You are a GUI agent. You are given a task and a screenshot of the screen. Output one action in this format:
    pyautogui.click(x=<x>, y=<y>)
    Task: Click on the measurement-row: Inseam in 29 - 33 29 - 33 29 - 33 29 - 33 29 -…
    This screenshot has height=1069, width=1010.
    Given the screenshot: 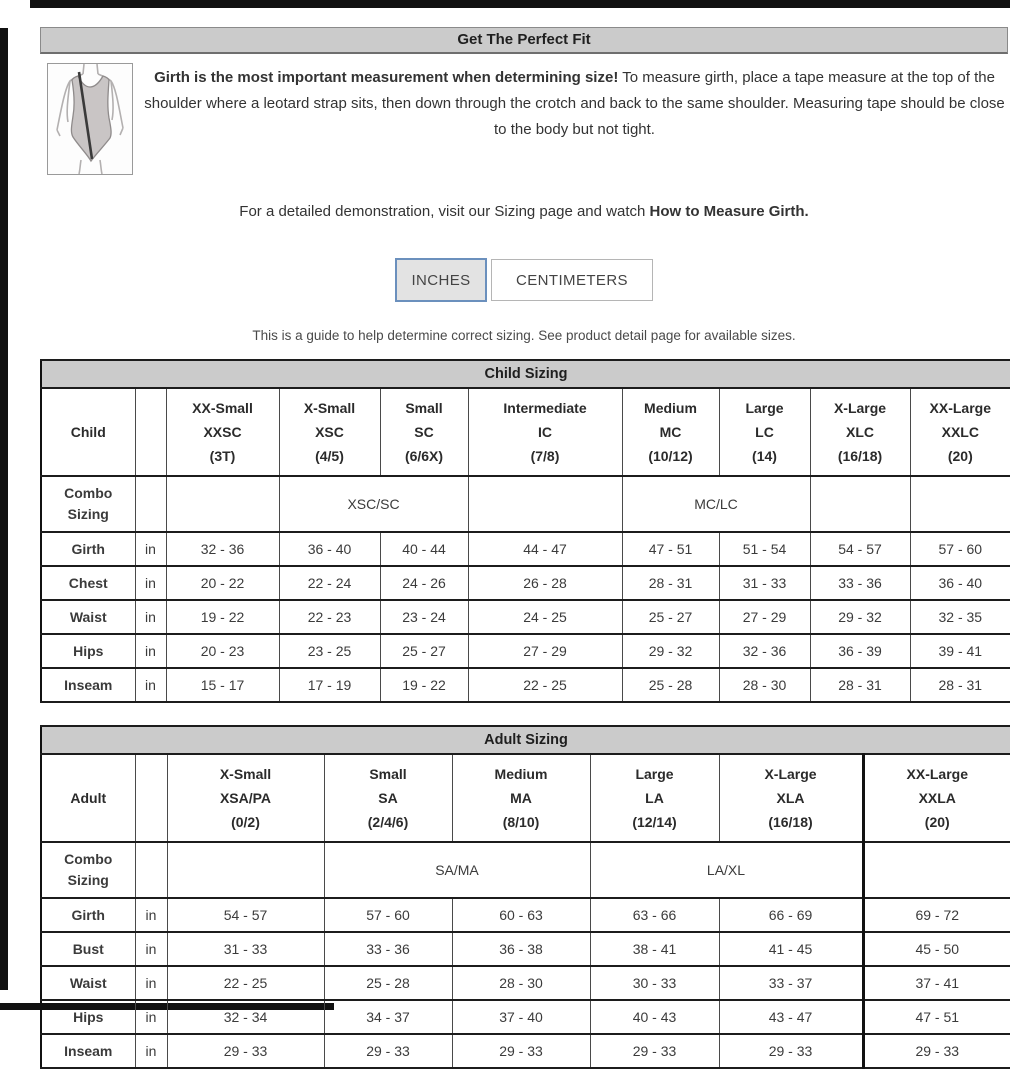 What is the action you would take?
    pyautogui.click(x=525, y=1051)
    